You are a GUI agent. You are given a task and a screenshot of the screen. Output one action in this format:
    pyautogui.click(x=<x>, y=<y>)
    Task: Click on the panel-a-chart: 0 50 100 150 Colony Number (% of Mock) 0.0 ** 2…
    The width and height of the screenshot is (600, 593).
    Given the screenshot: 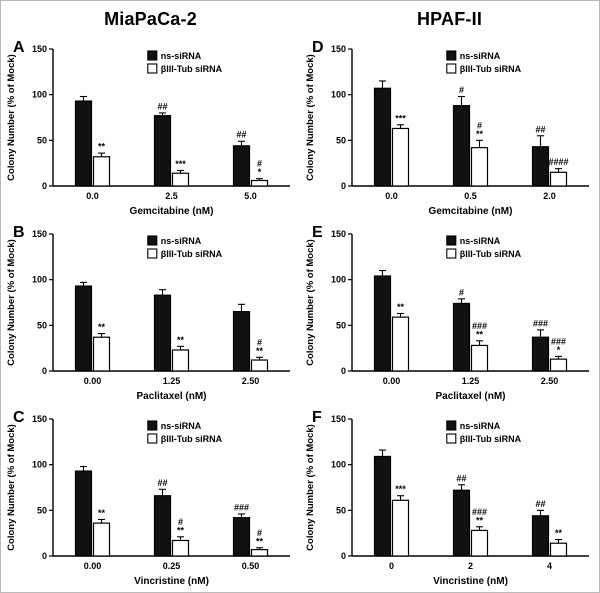 What is the action you would take?
    pyautogui.click(x=148, y=130)
    